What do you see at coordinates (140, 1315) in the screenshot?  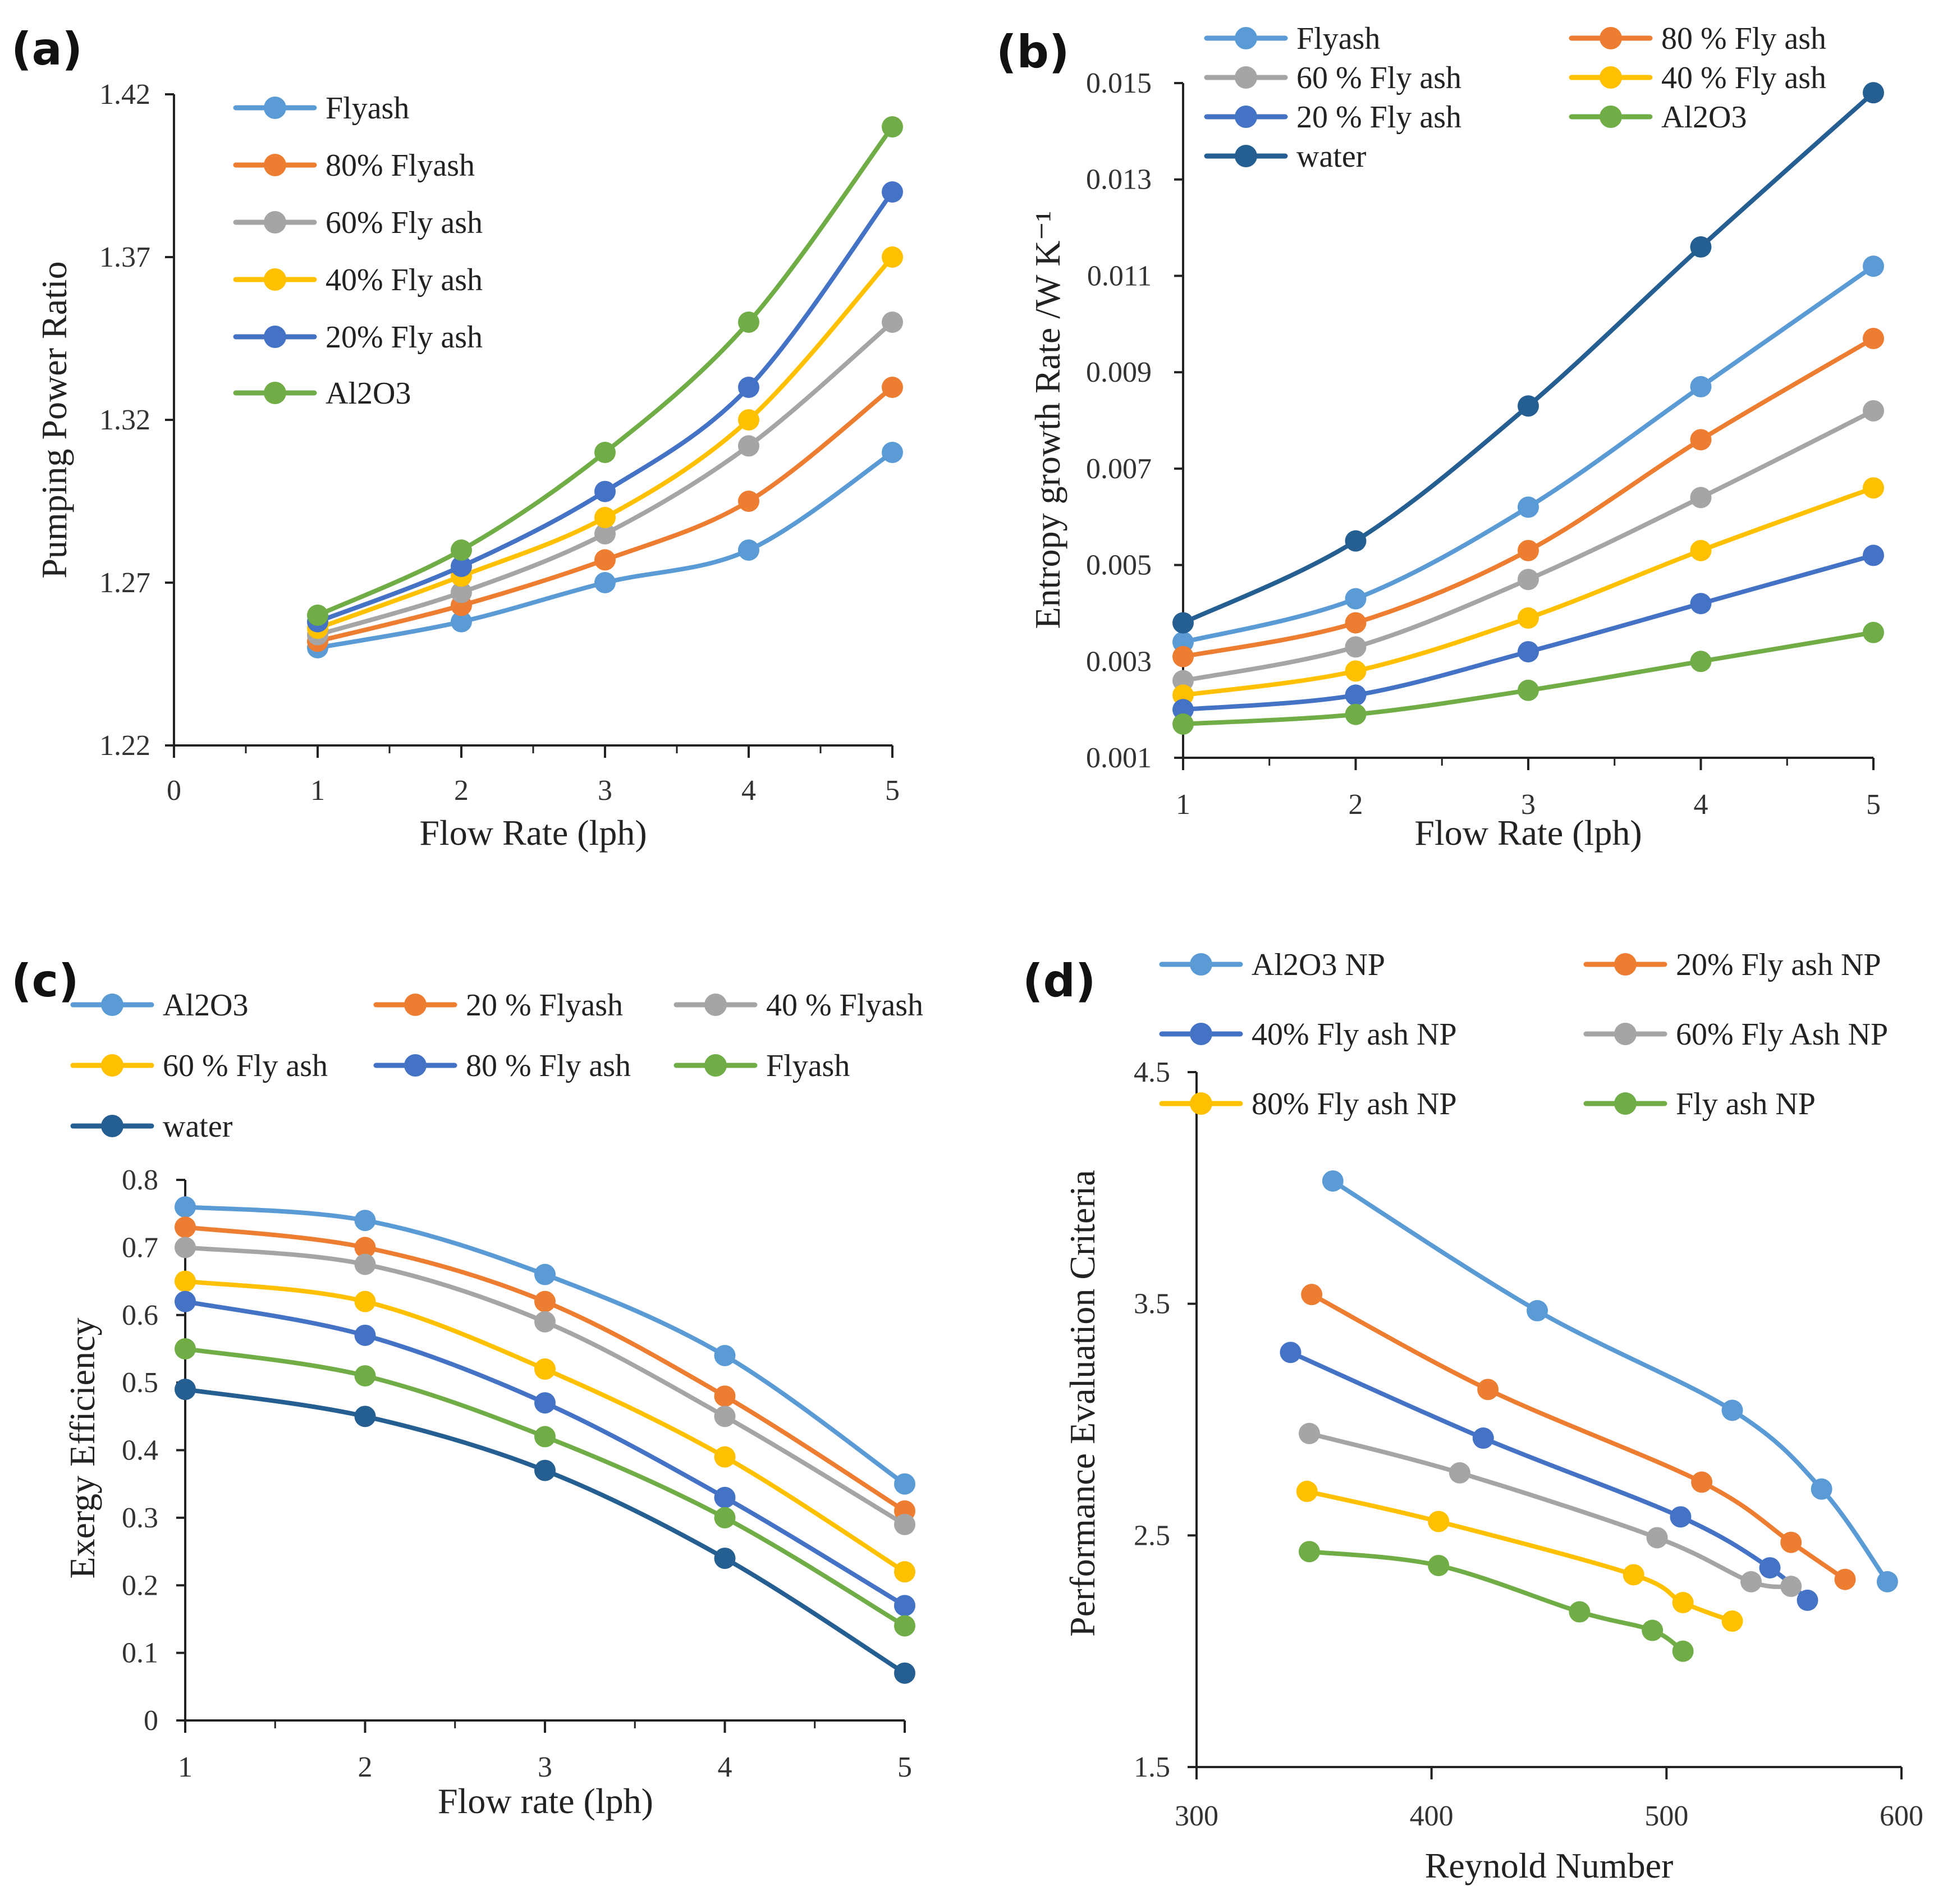 I see `y-tick-label: 0.6` at bounding box center [140, 1315].